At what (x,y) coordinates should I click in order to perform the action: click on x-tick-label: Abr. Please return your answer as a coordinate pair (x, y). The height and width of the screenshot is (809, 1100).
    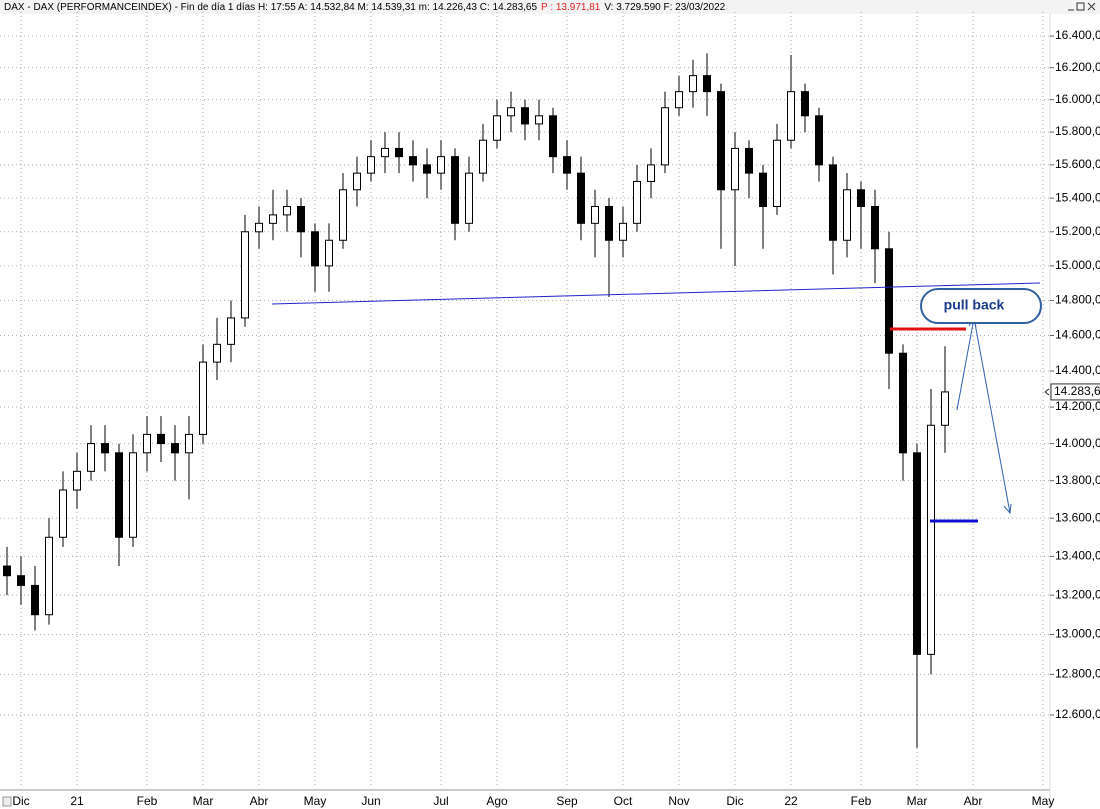
    Looking at the image, I should click on (973, 801).